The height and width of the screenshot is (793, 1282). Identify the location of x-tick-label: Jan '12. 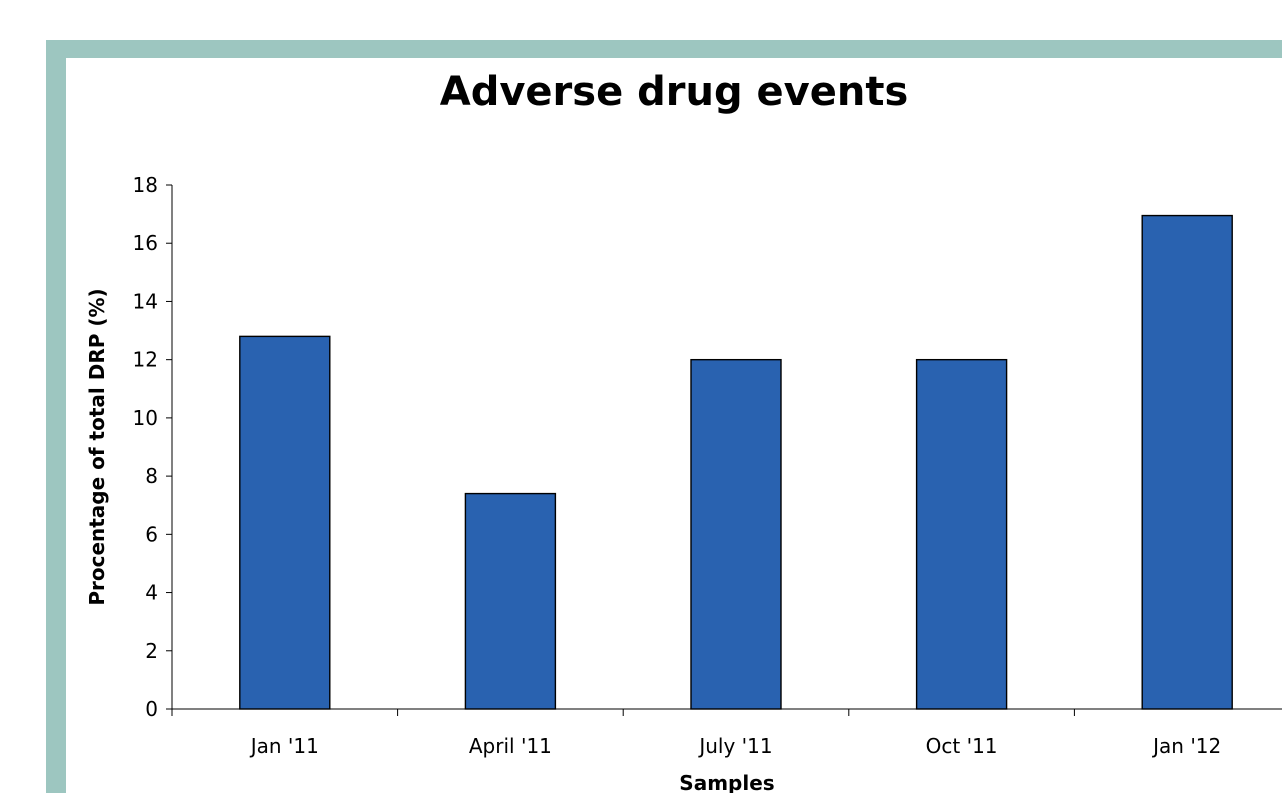
(1186, 746).